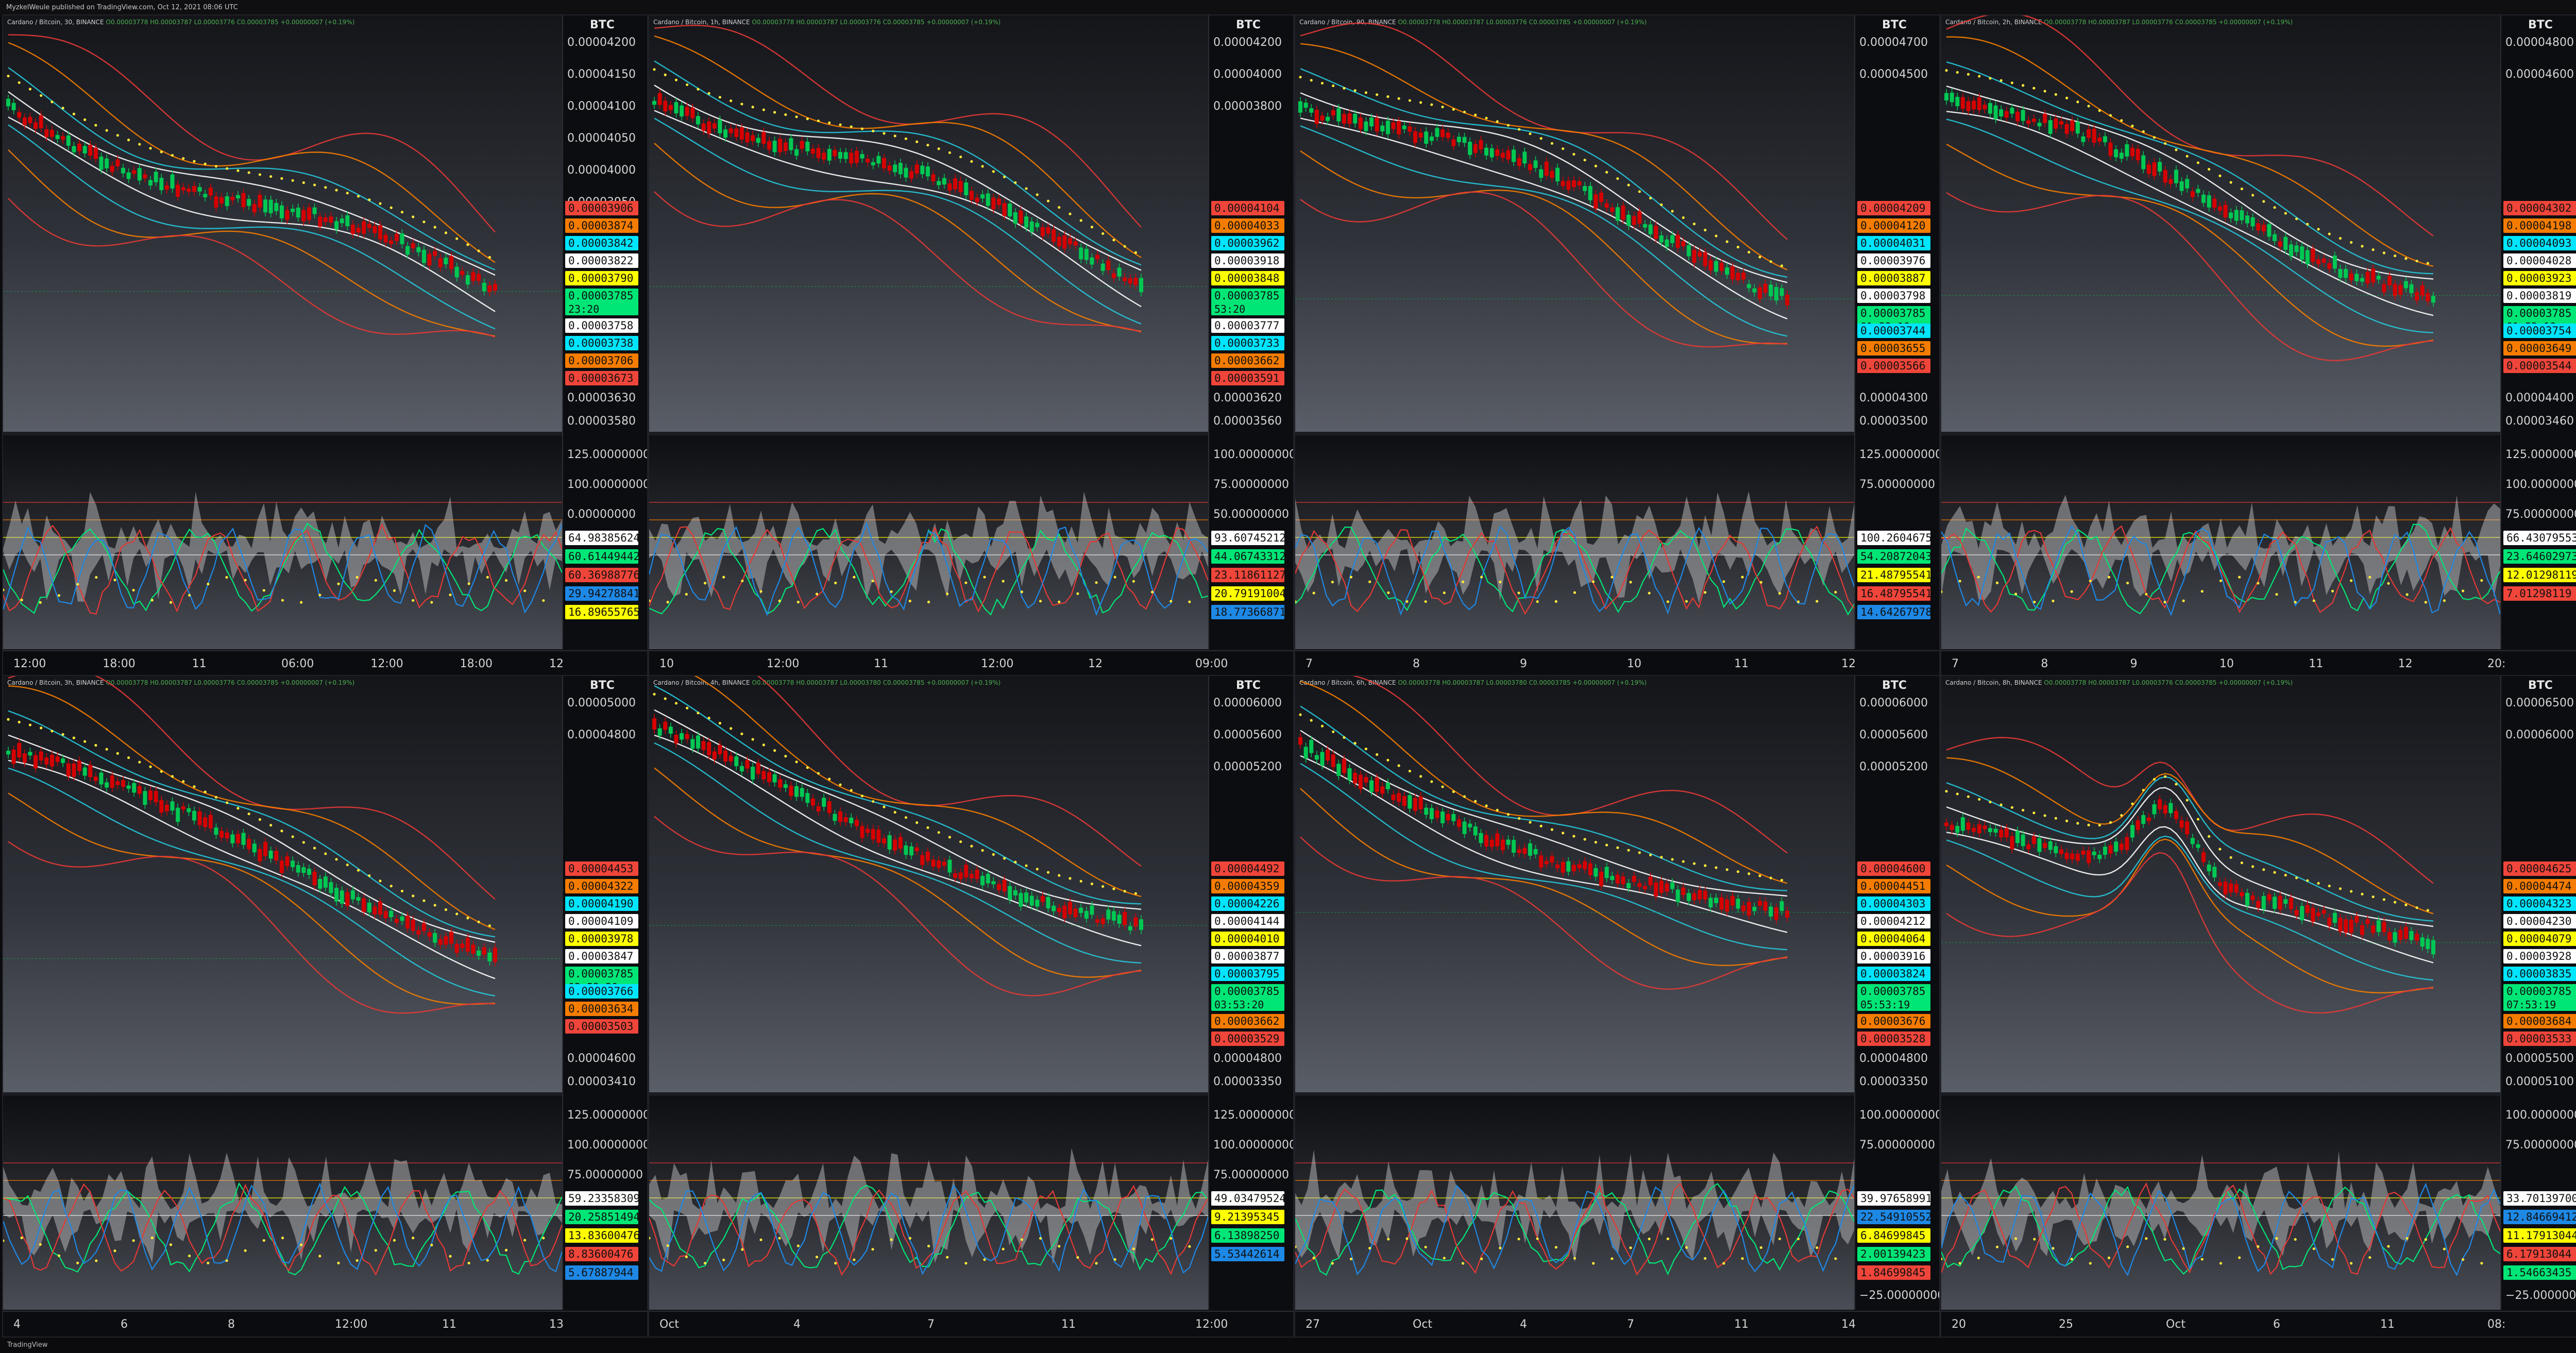  What do you see at coordinates (1416, 663) in the screenshot?
I see `time-tick: 8` at bounding box center [1416, 663].